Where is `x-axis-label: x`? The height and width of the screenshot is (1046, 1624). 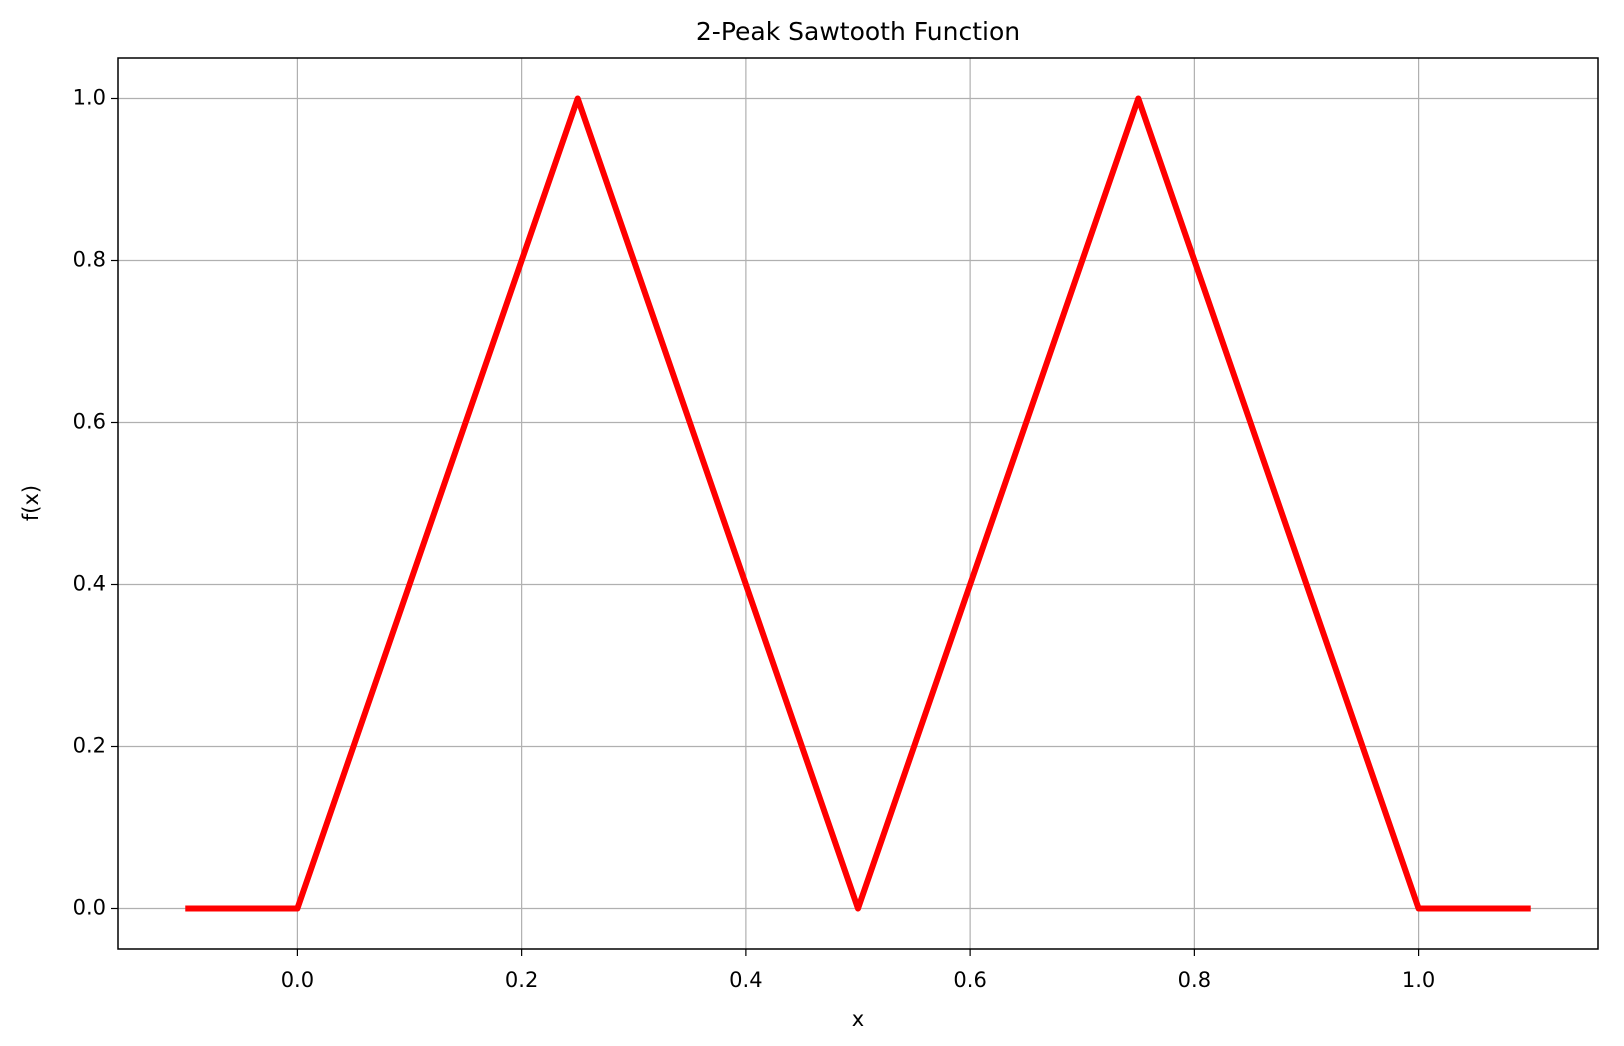
x-axis-label: x is located at coordinates (858, 1019).